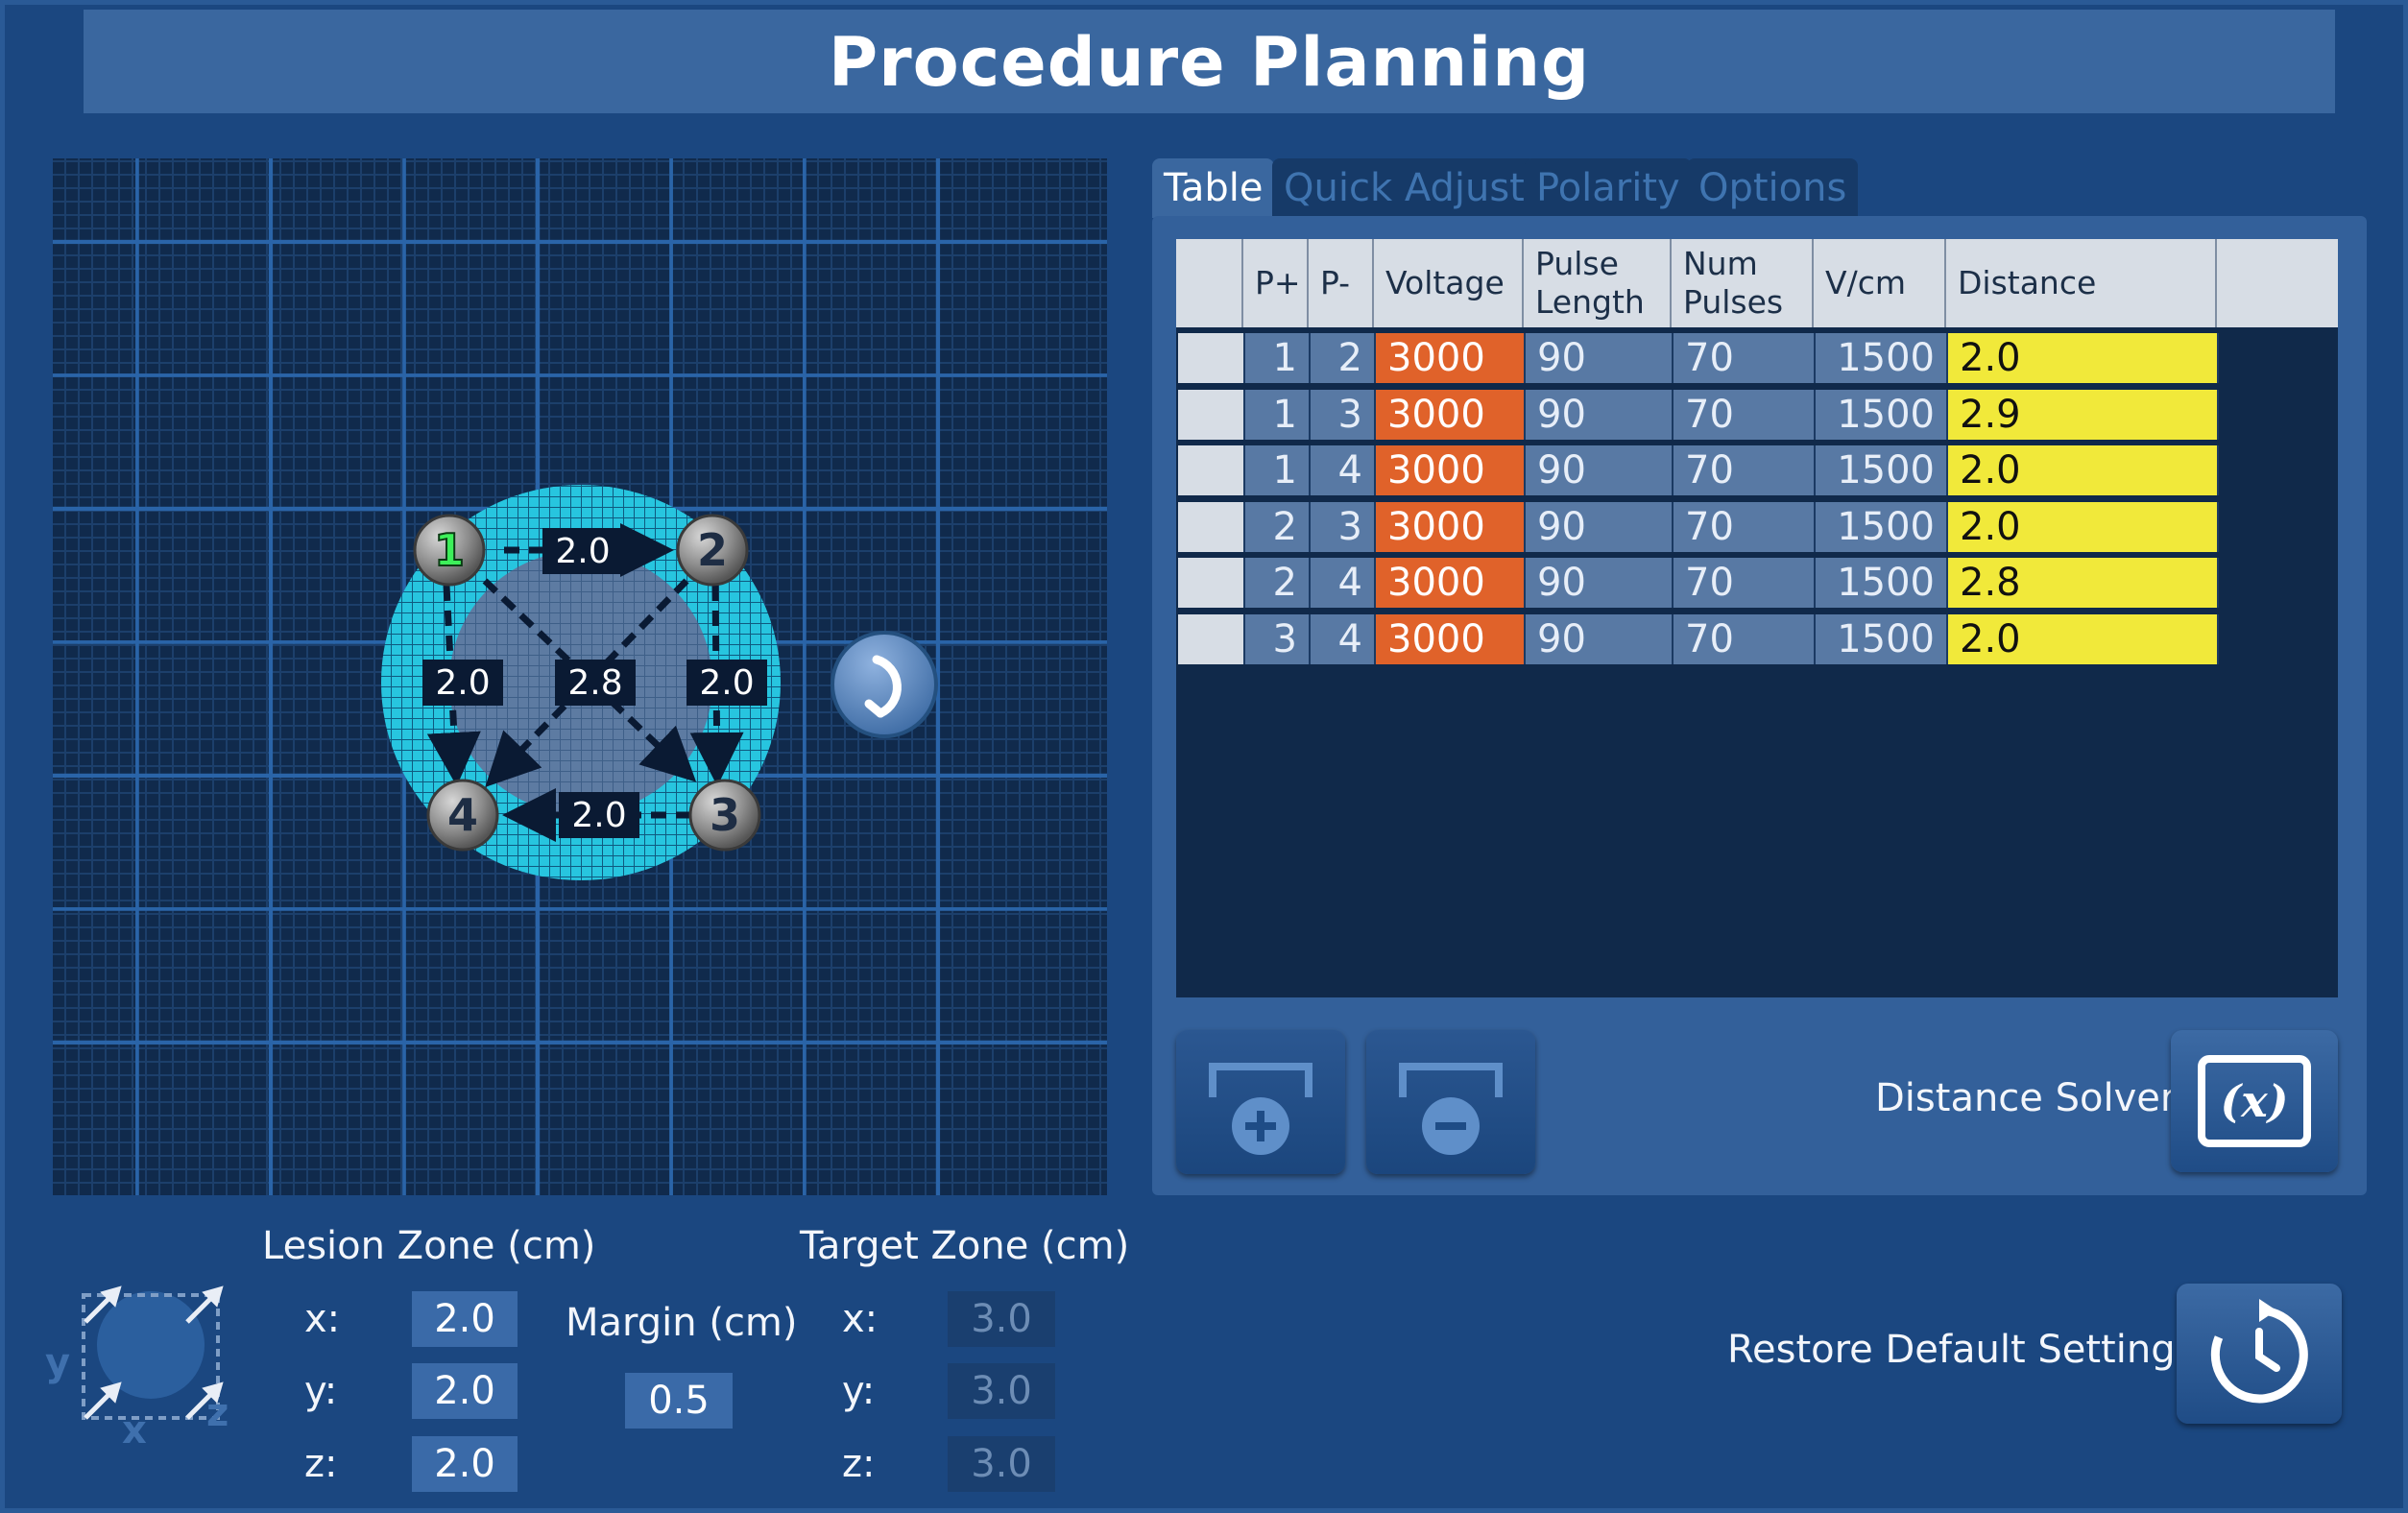 Image resolution: width=2408 pixels, height=1513 pixels. I want to click on table-row: 1 2 3000 90 70 1500 2.0, so click(1700, 358).